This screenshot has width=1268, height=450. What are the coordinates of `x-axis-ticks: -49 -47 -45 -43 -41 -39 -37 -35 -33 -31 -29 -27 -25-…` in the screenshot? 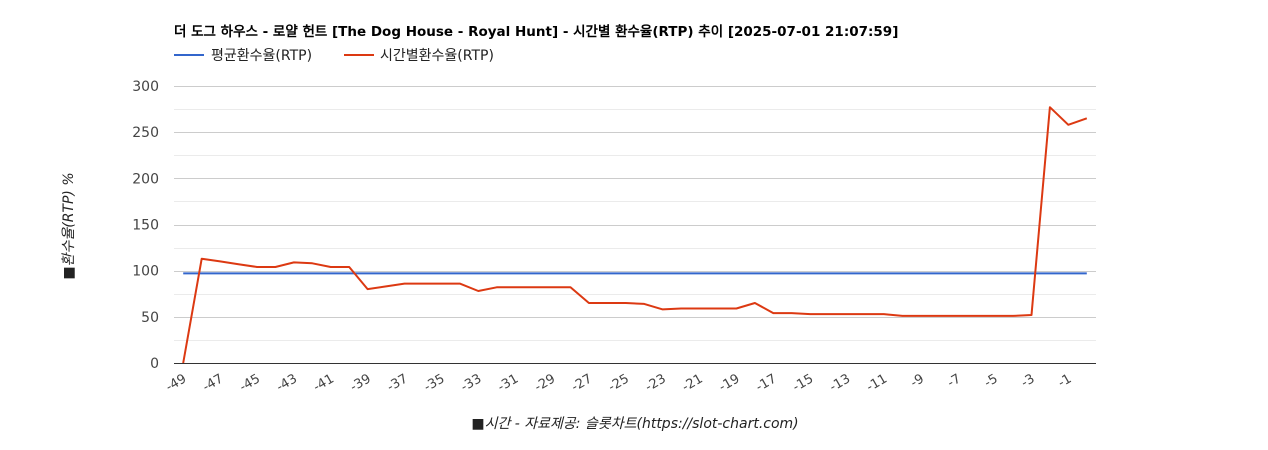 It's located at (618, 383).